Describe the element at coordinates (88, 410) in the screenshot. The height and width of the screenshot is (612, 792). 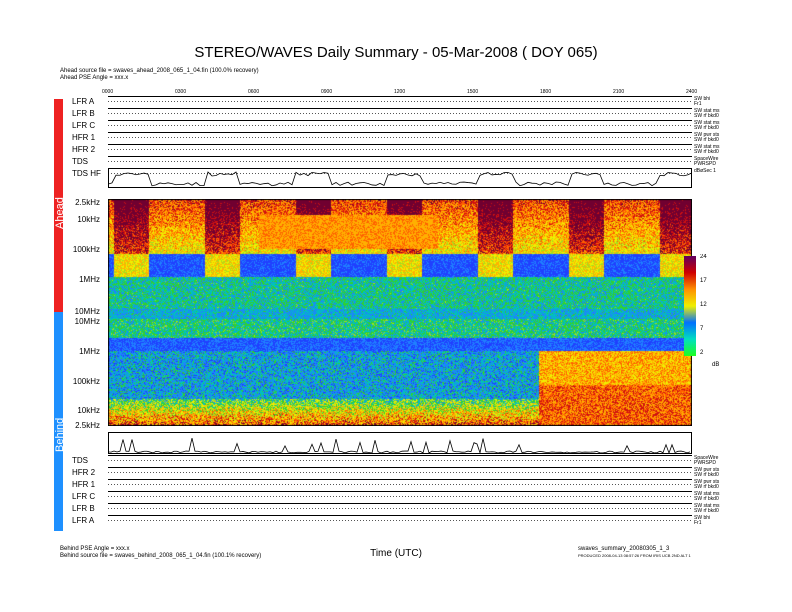
I see `behind-freq-tick: 10kHz` at that location.